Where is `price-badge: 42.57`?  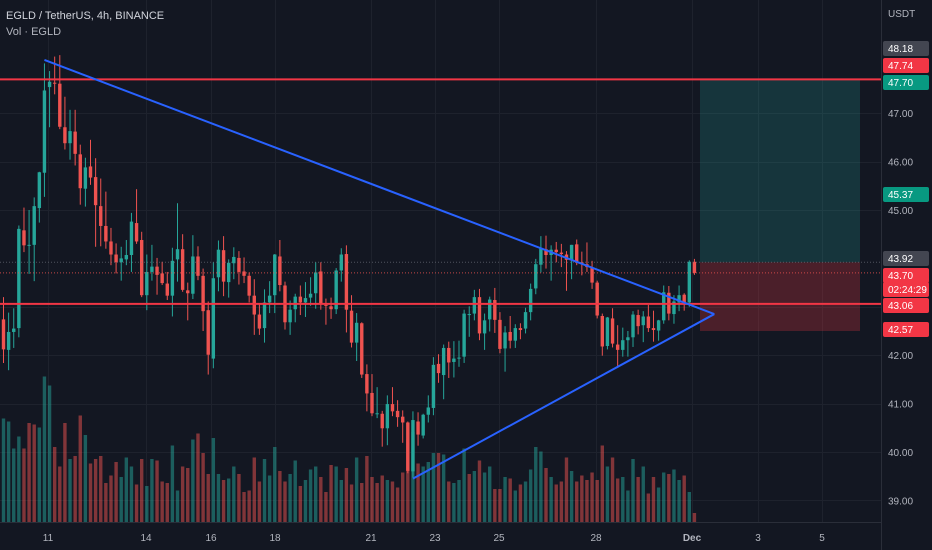
price-badge: 42.57 is located at coordinates (906, 329).